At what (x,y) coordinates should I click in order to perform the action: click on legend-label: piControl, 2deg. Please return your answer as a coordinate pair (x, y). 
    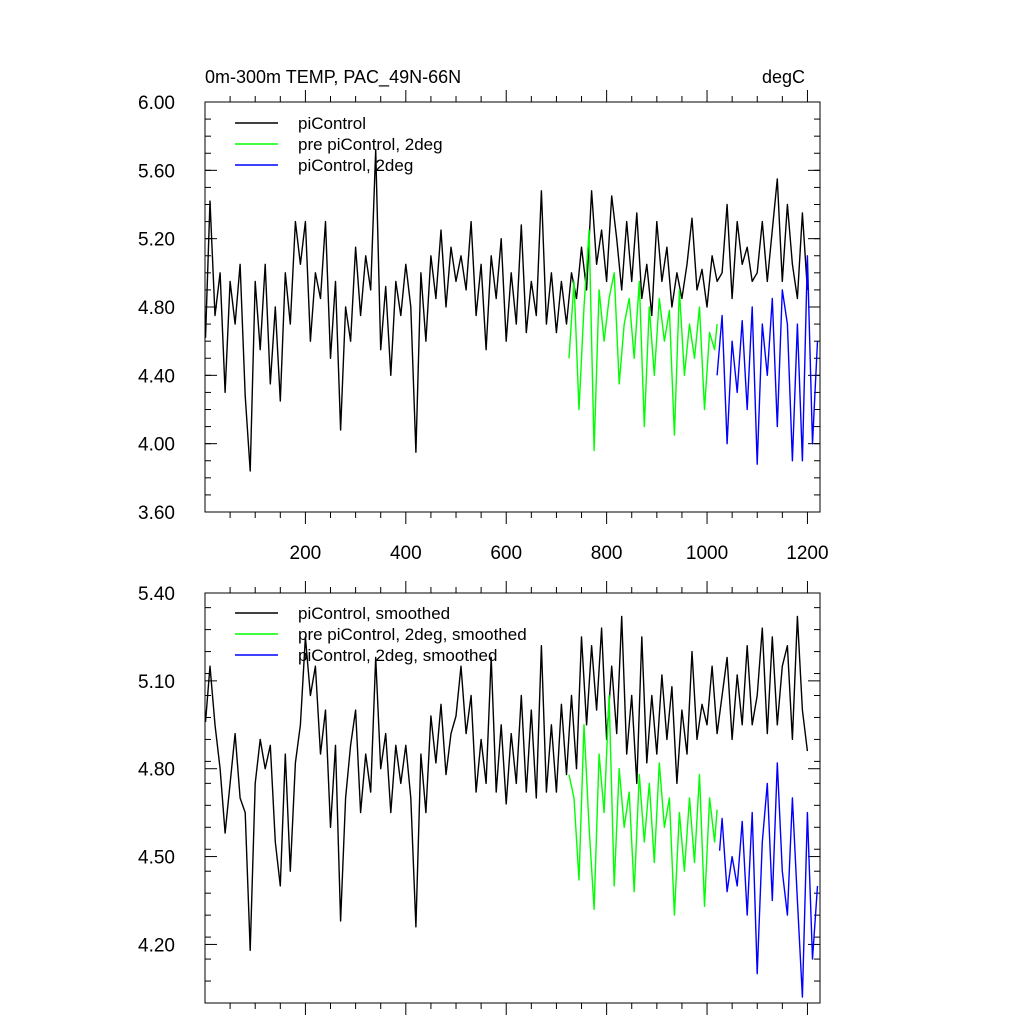
    Looking at the image, I should click on (355, 165).